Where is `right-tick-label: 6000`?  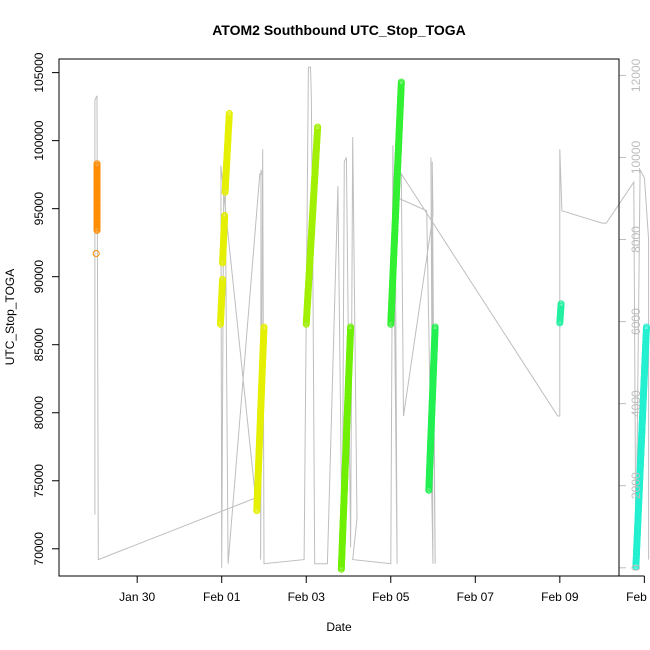 right-tick-label: 6000 is located at coordinates (636, 321).